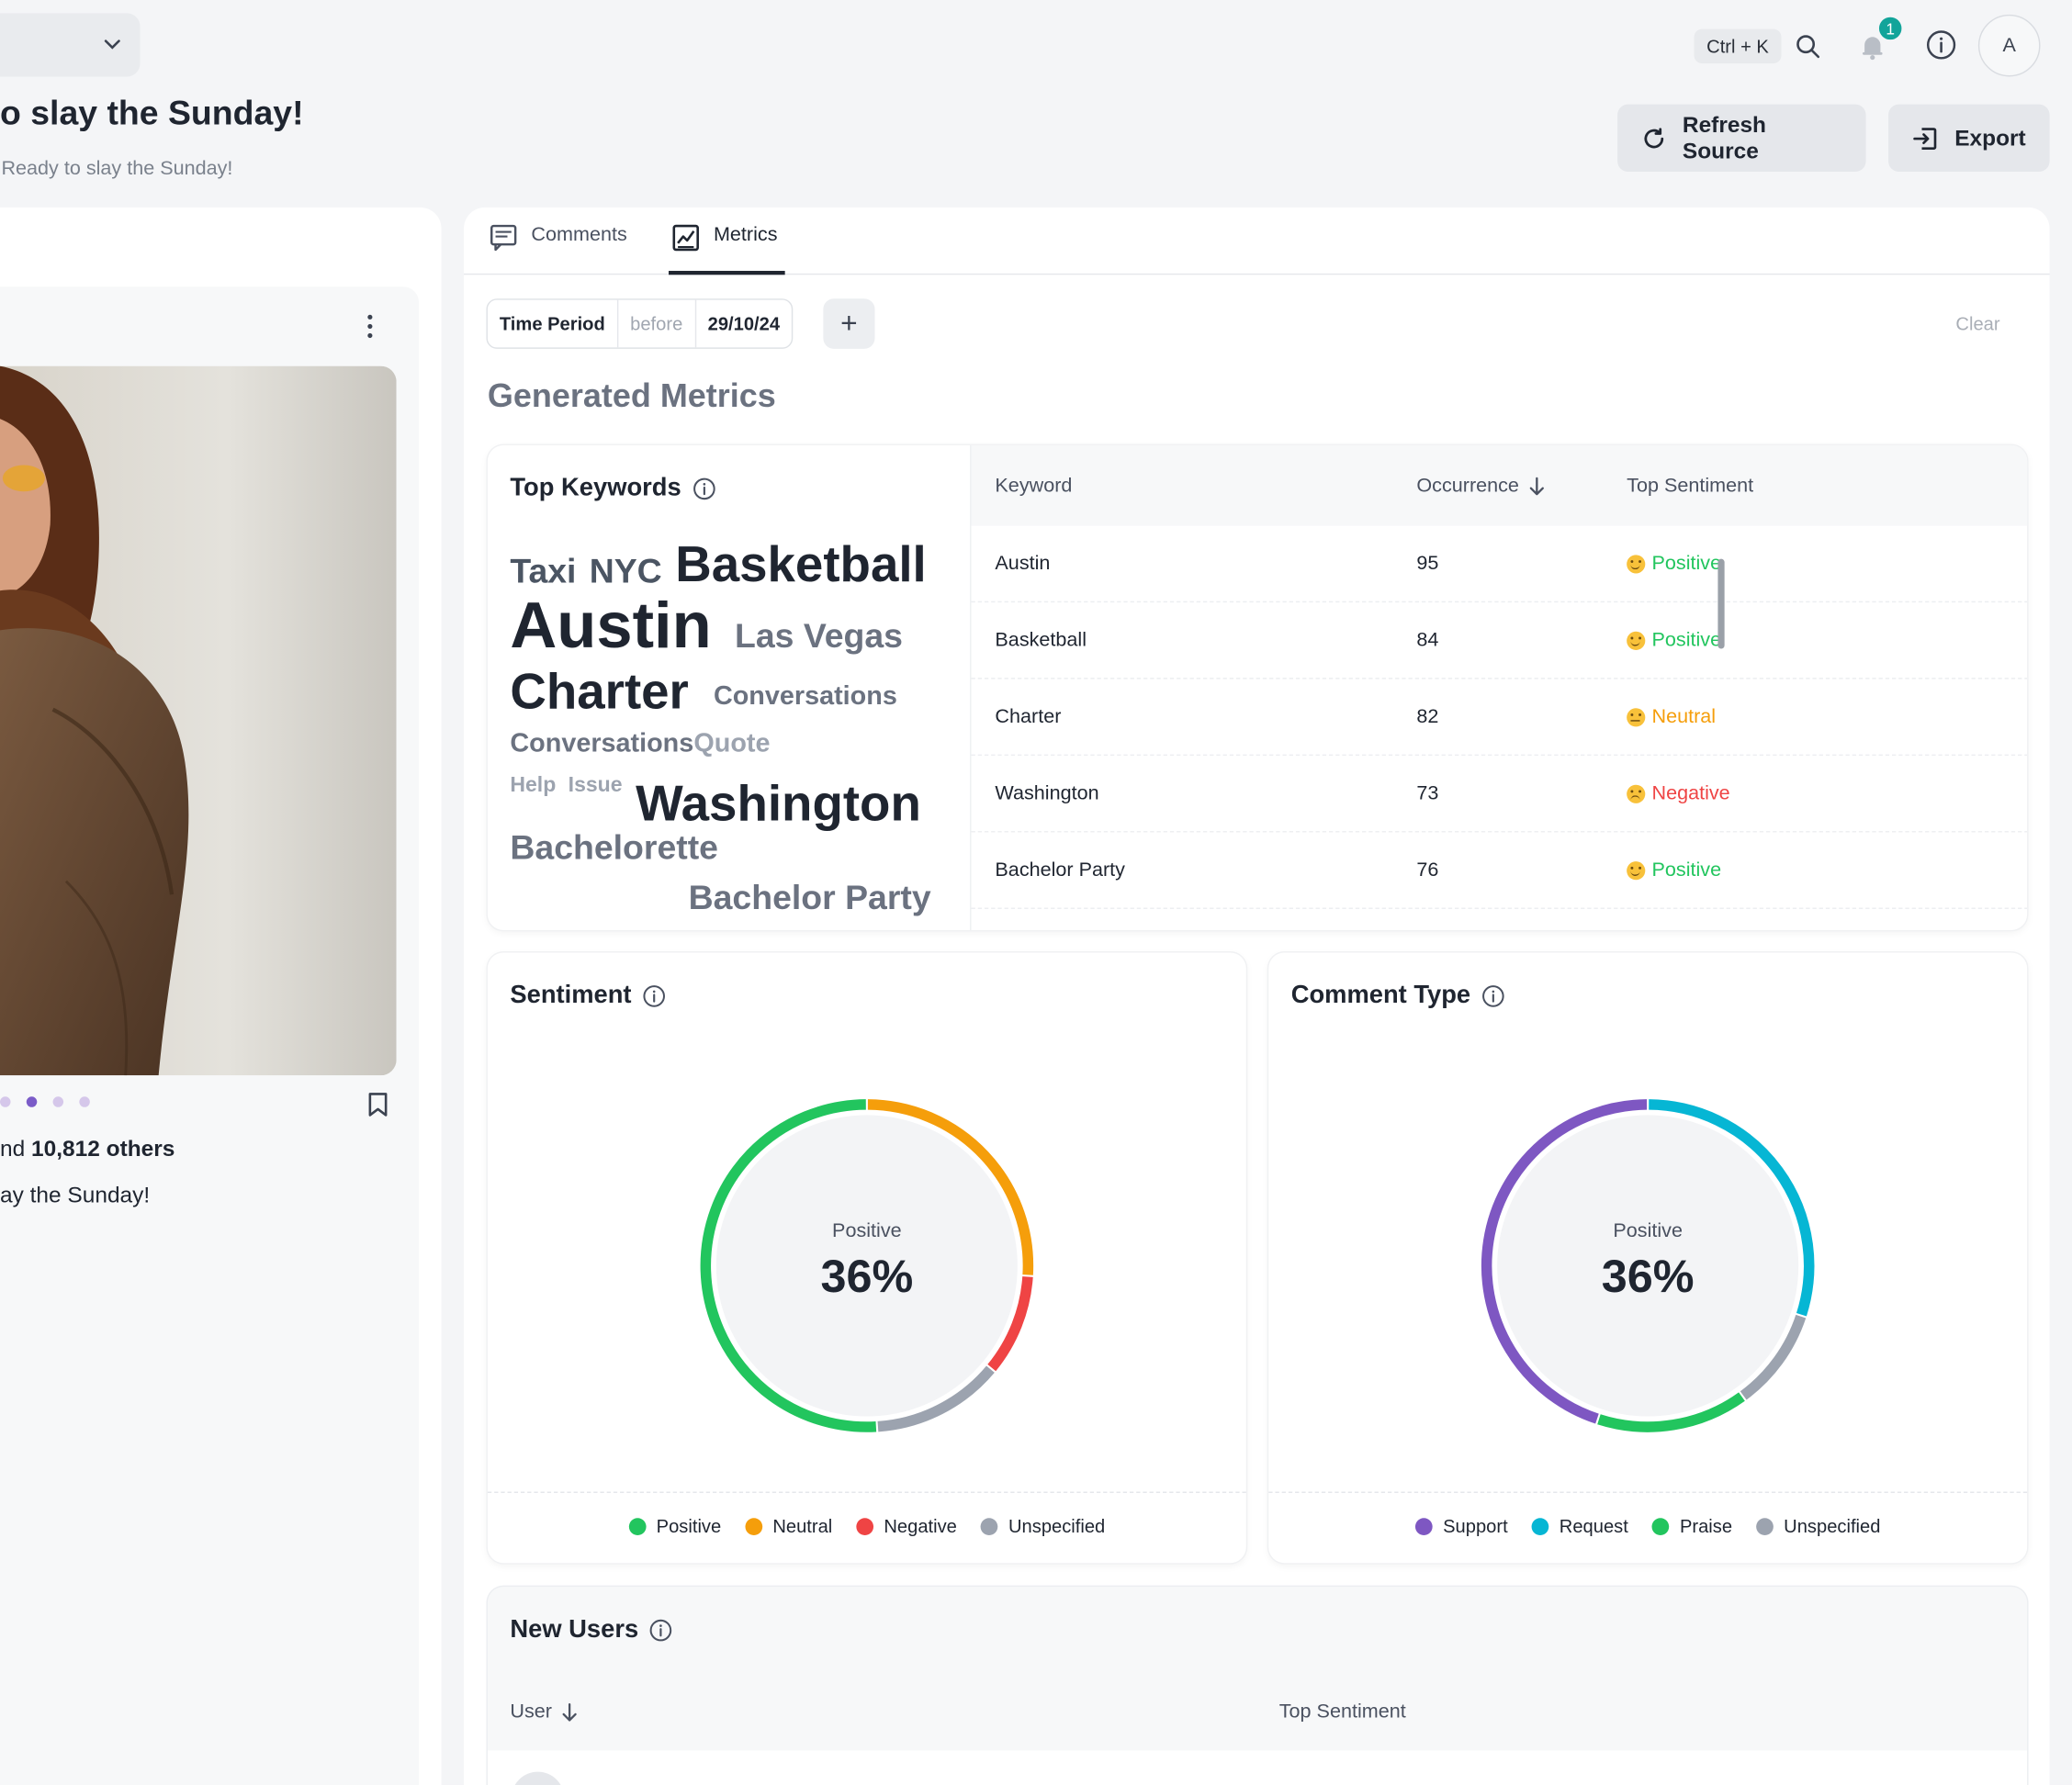 Image resolution: width=2072 pixels, height=1785 pixels. I want to click on donut-slice-positive, so click(789, 1265).